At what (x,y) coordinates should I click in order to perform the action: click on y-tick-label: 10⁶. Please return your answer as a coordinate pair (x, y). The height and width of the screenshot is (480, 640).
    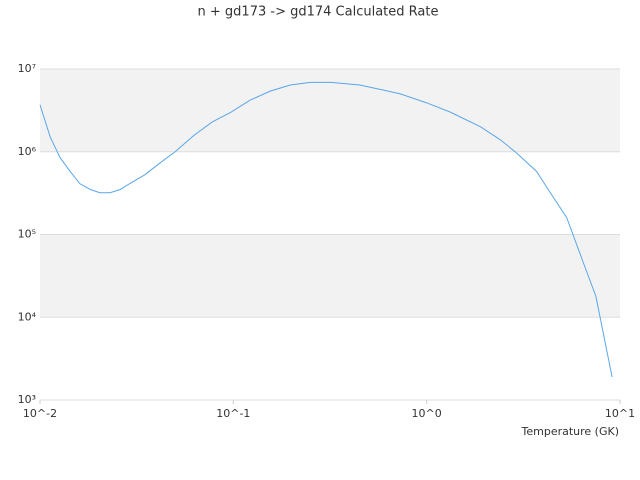
    Looking at the image, I should click on (27, 151).